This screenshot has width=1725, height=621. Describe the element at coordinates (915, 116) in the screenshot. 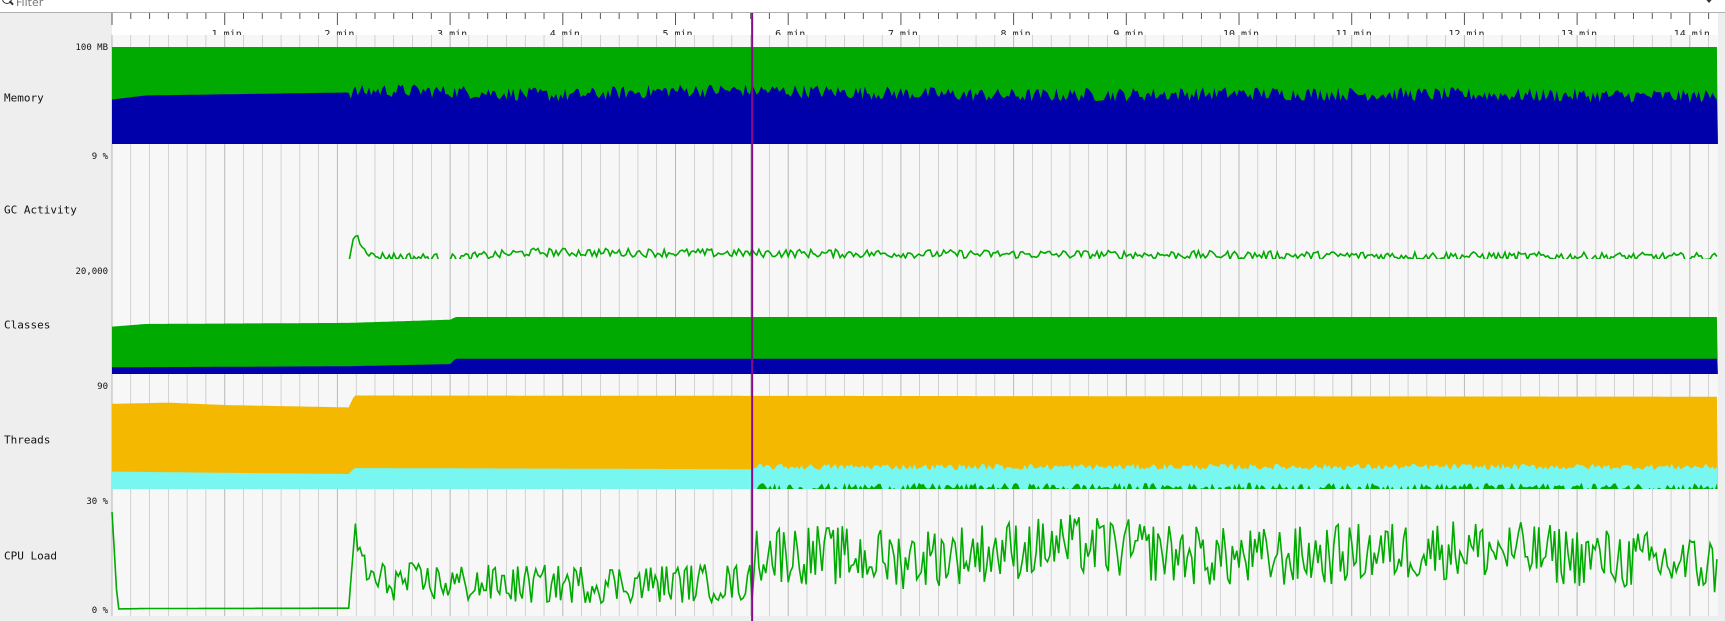

I see `series-area-used` at that location.